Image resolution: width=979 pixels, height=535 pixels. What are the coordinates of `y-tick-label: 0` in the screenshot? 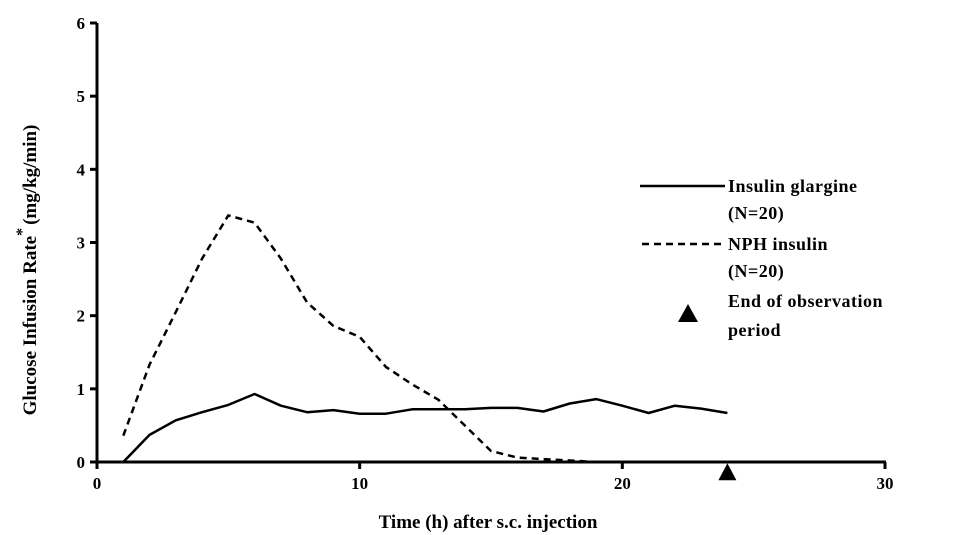 It's located at (81, 462).